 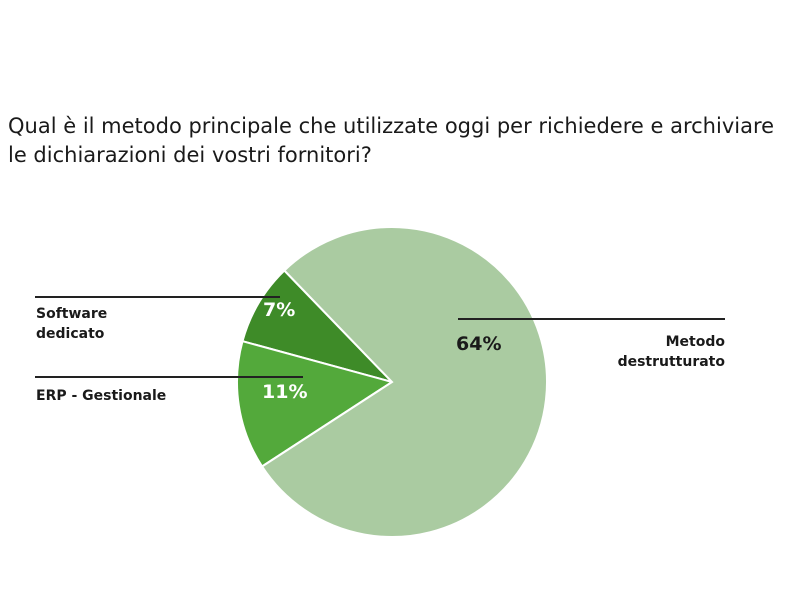 What do you see at coordinates (101, 396) in the screenshot?
I see `label-erp-gestionale: ERP - Gestionale` at bounding box center [101, 396].